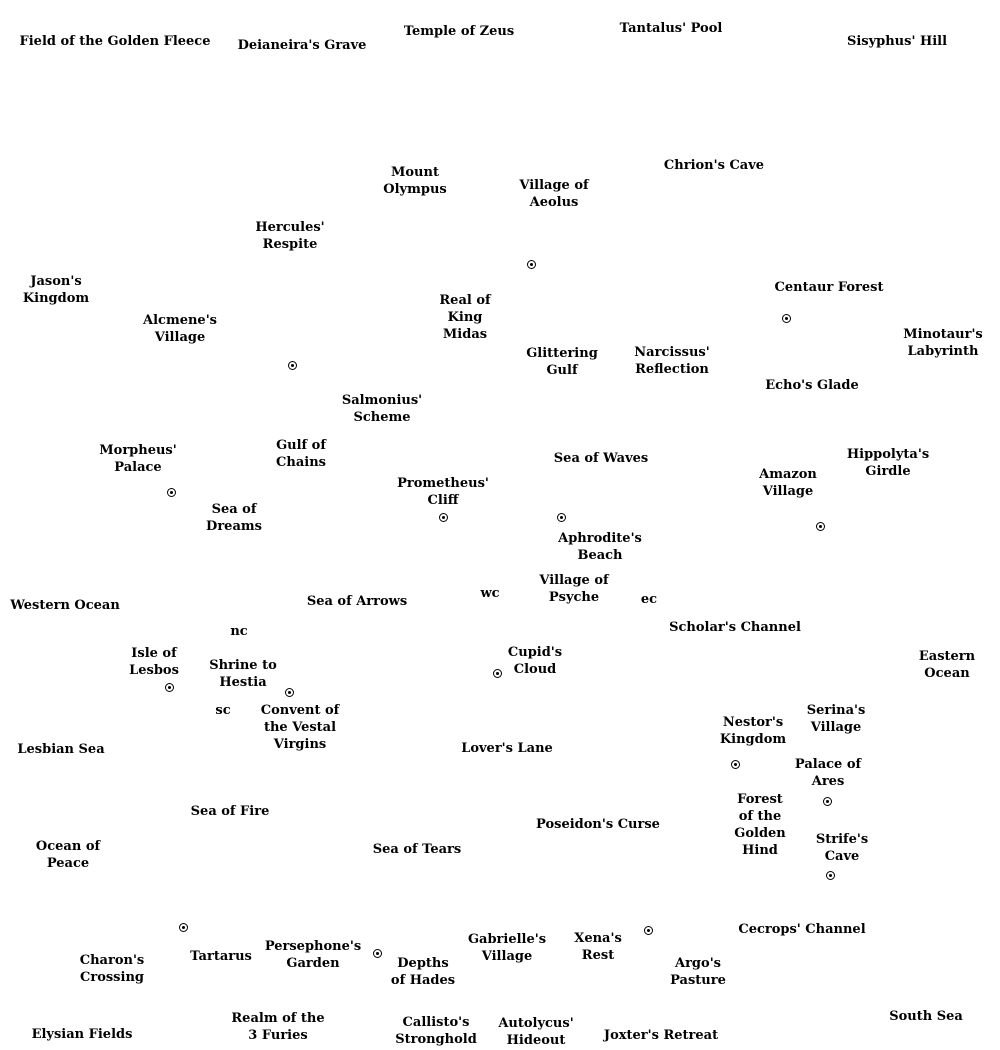  I want to click on place-eastern-ocean: Eastern Ocean, so click(947, 665).